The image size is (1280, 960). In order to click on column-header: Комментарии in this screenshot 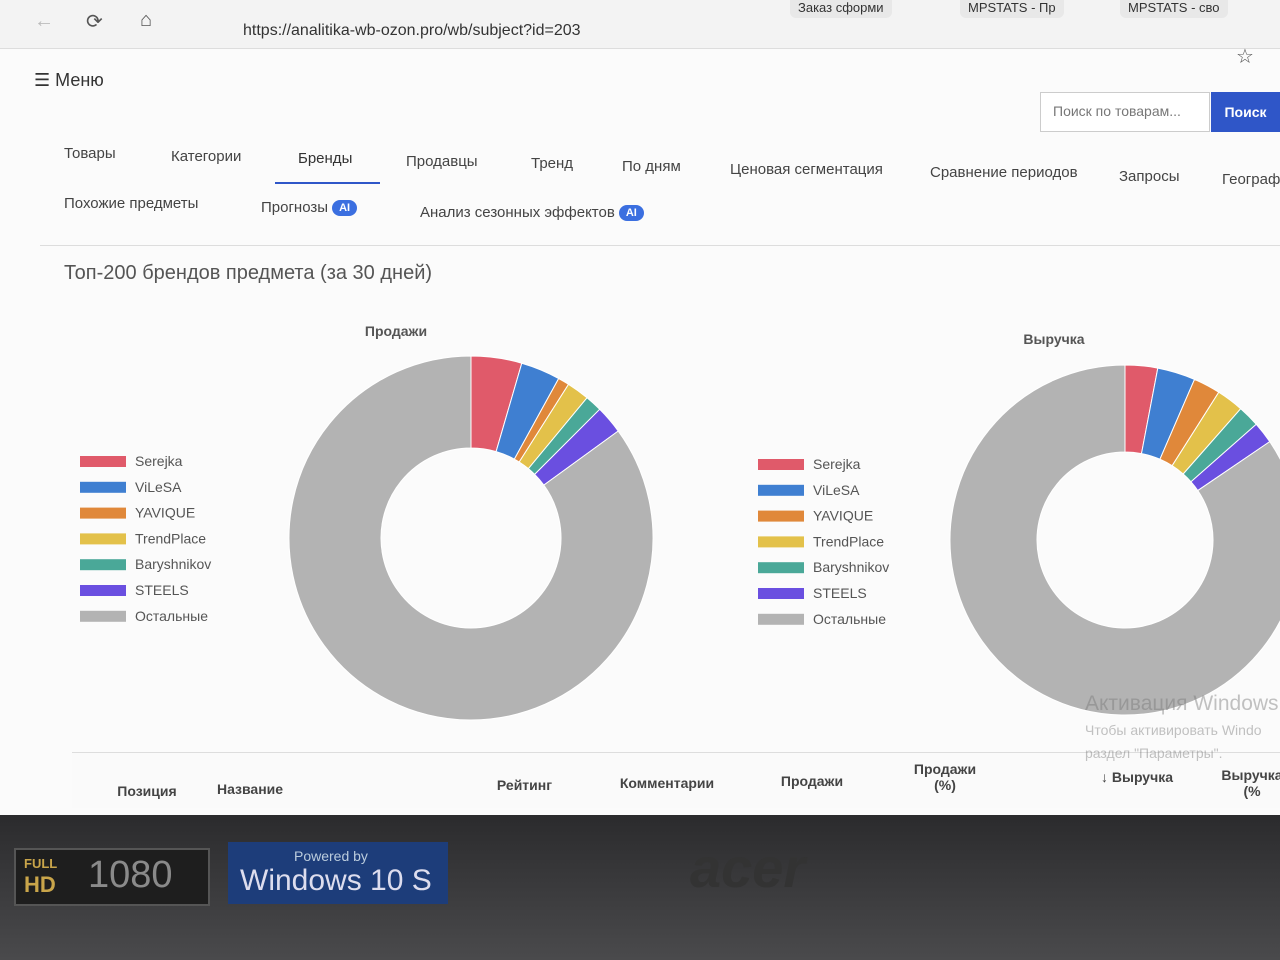, I will do `click(667, 783)`.